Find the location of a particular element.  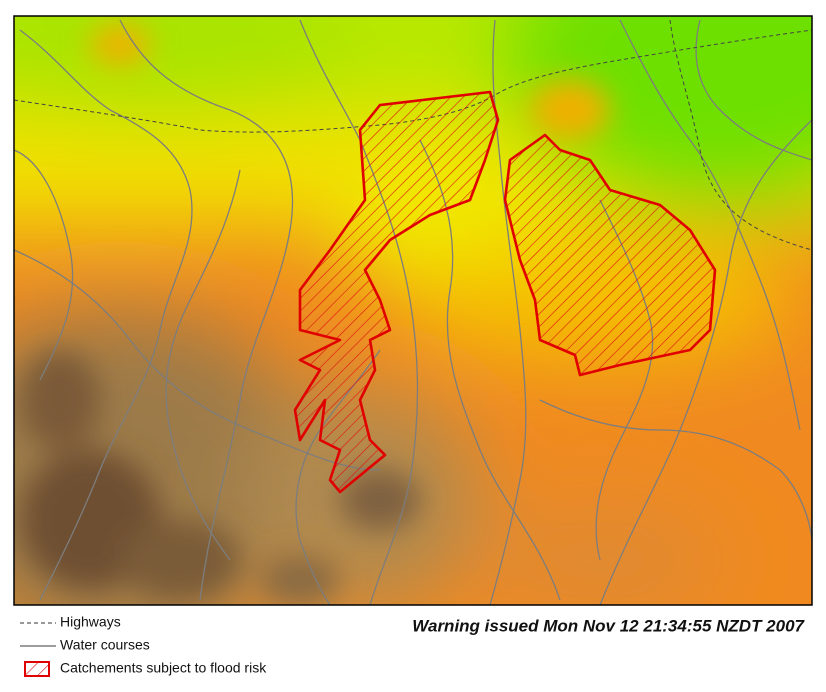

legend-label: Water courses is located at coordinates (105, 645).